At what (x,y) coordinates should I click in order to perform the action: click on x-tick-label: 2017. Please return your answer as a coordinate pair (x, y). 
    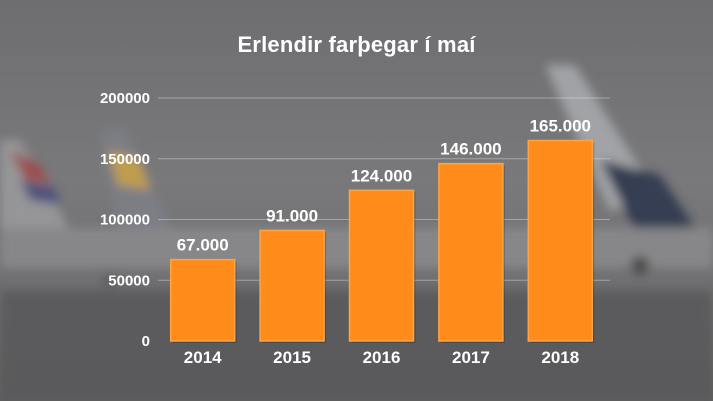
    Looking at the image, I should click on (471, 357).